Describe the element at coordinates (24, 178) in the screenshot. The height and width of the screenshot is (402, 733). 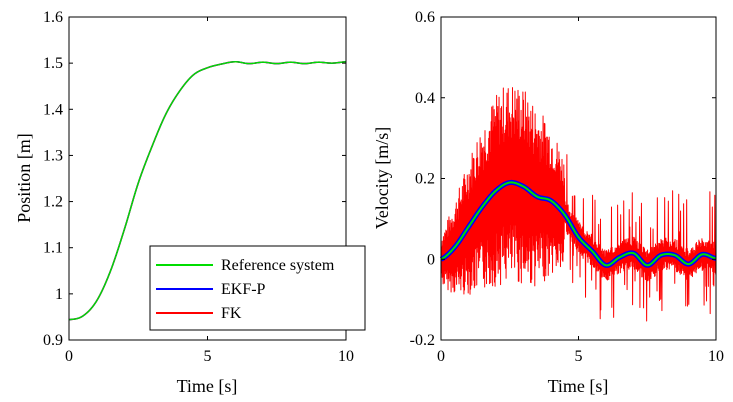
I see `position-y-label: Position [m]` at that location.